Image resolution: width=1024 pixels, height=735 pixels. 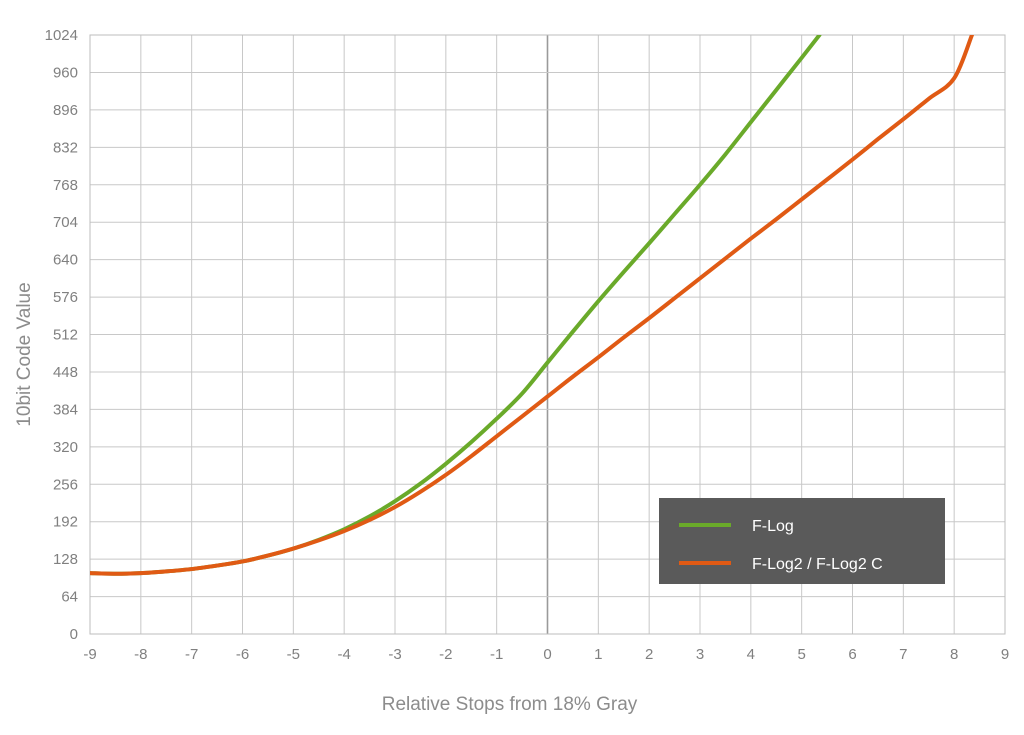 What do you see at coordinates (510, 704) in the screenshot?
I see `x-axis-title: Relative Stops from 18% Gray` at bounding box center [510, 704].